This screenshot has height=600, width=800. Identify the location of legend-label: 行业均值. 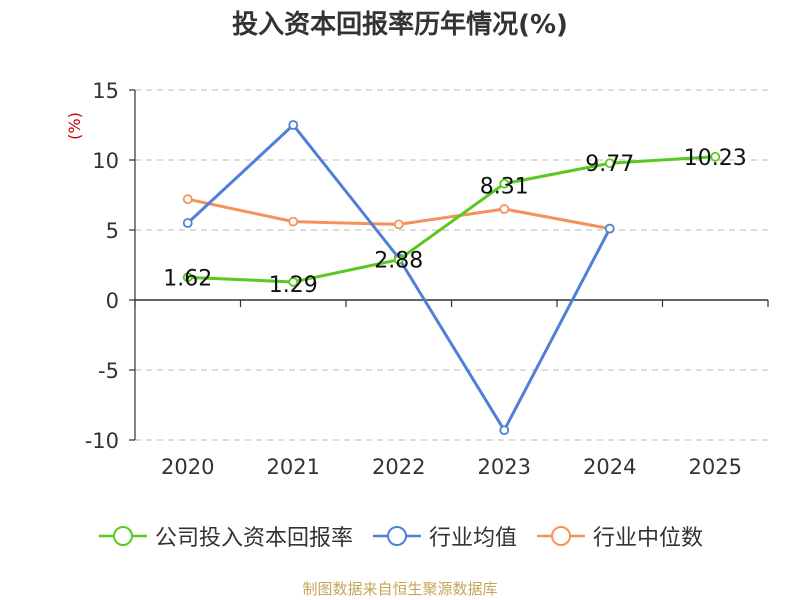
(472, 538).